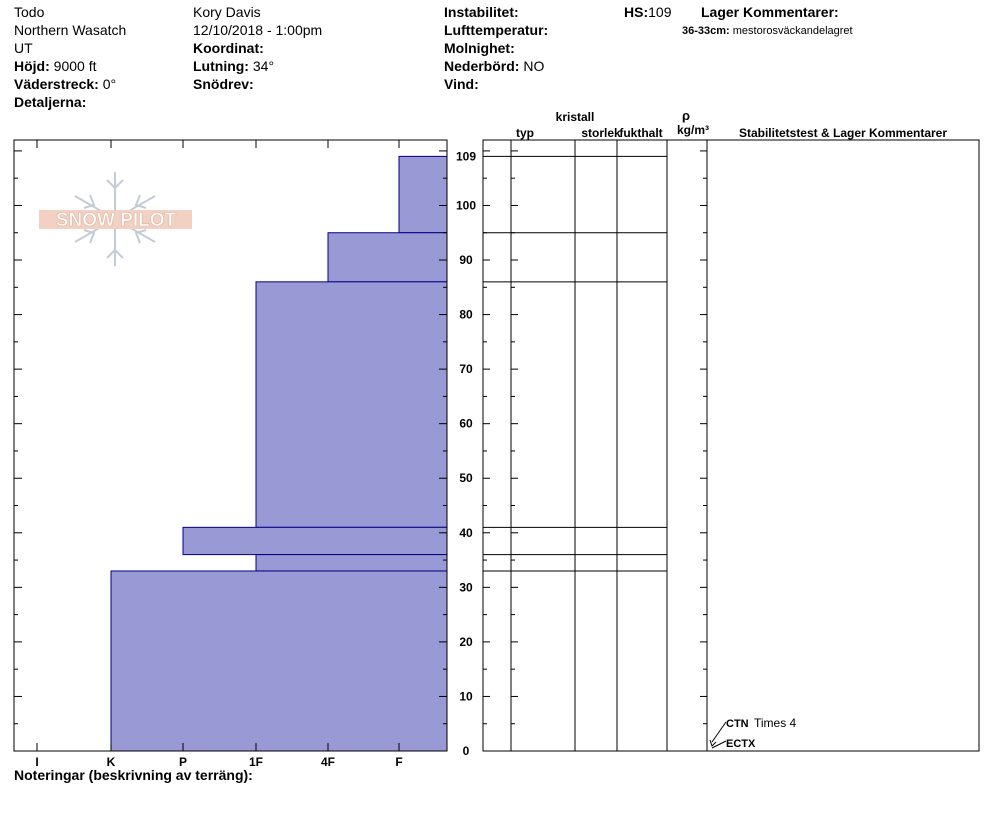  I want to click on column-moisture-header: fukthalt, so click(640, 133).